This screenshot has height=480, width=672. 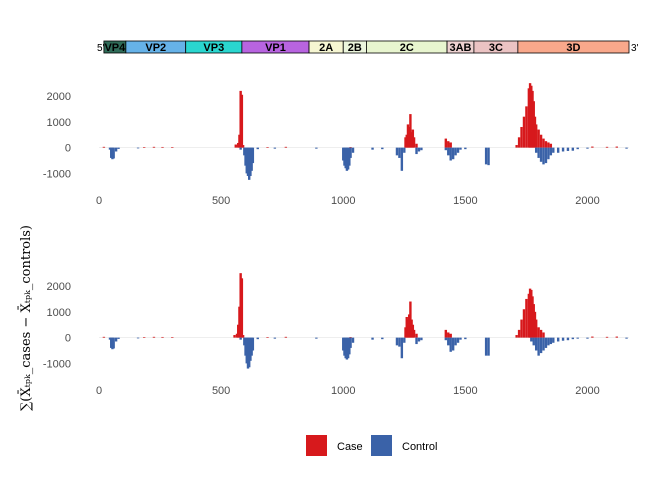 I want to click on series-case, so click(x=360, y=305).